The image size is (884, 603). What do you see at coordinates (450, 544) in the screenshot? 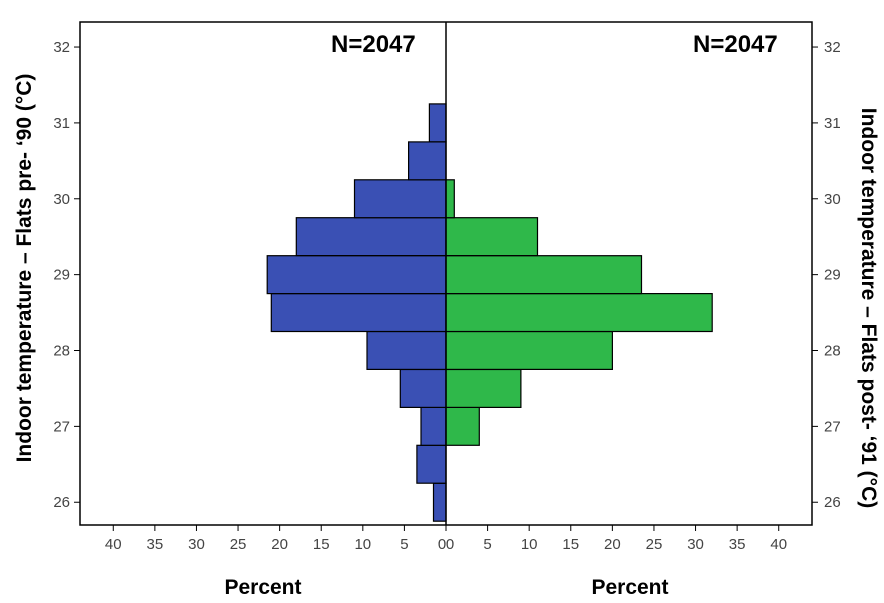
I see `right-x-tick-label: 0` at bounding box center [450, 544].